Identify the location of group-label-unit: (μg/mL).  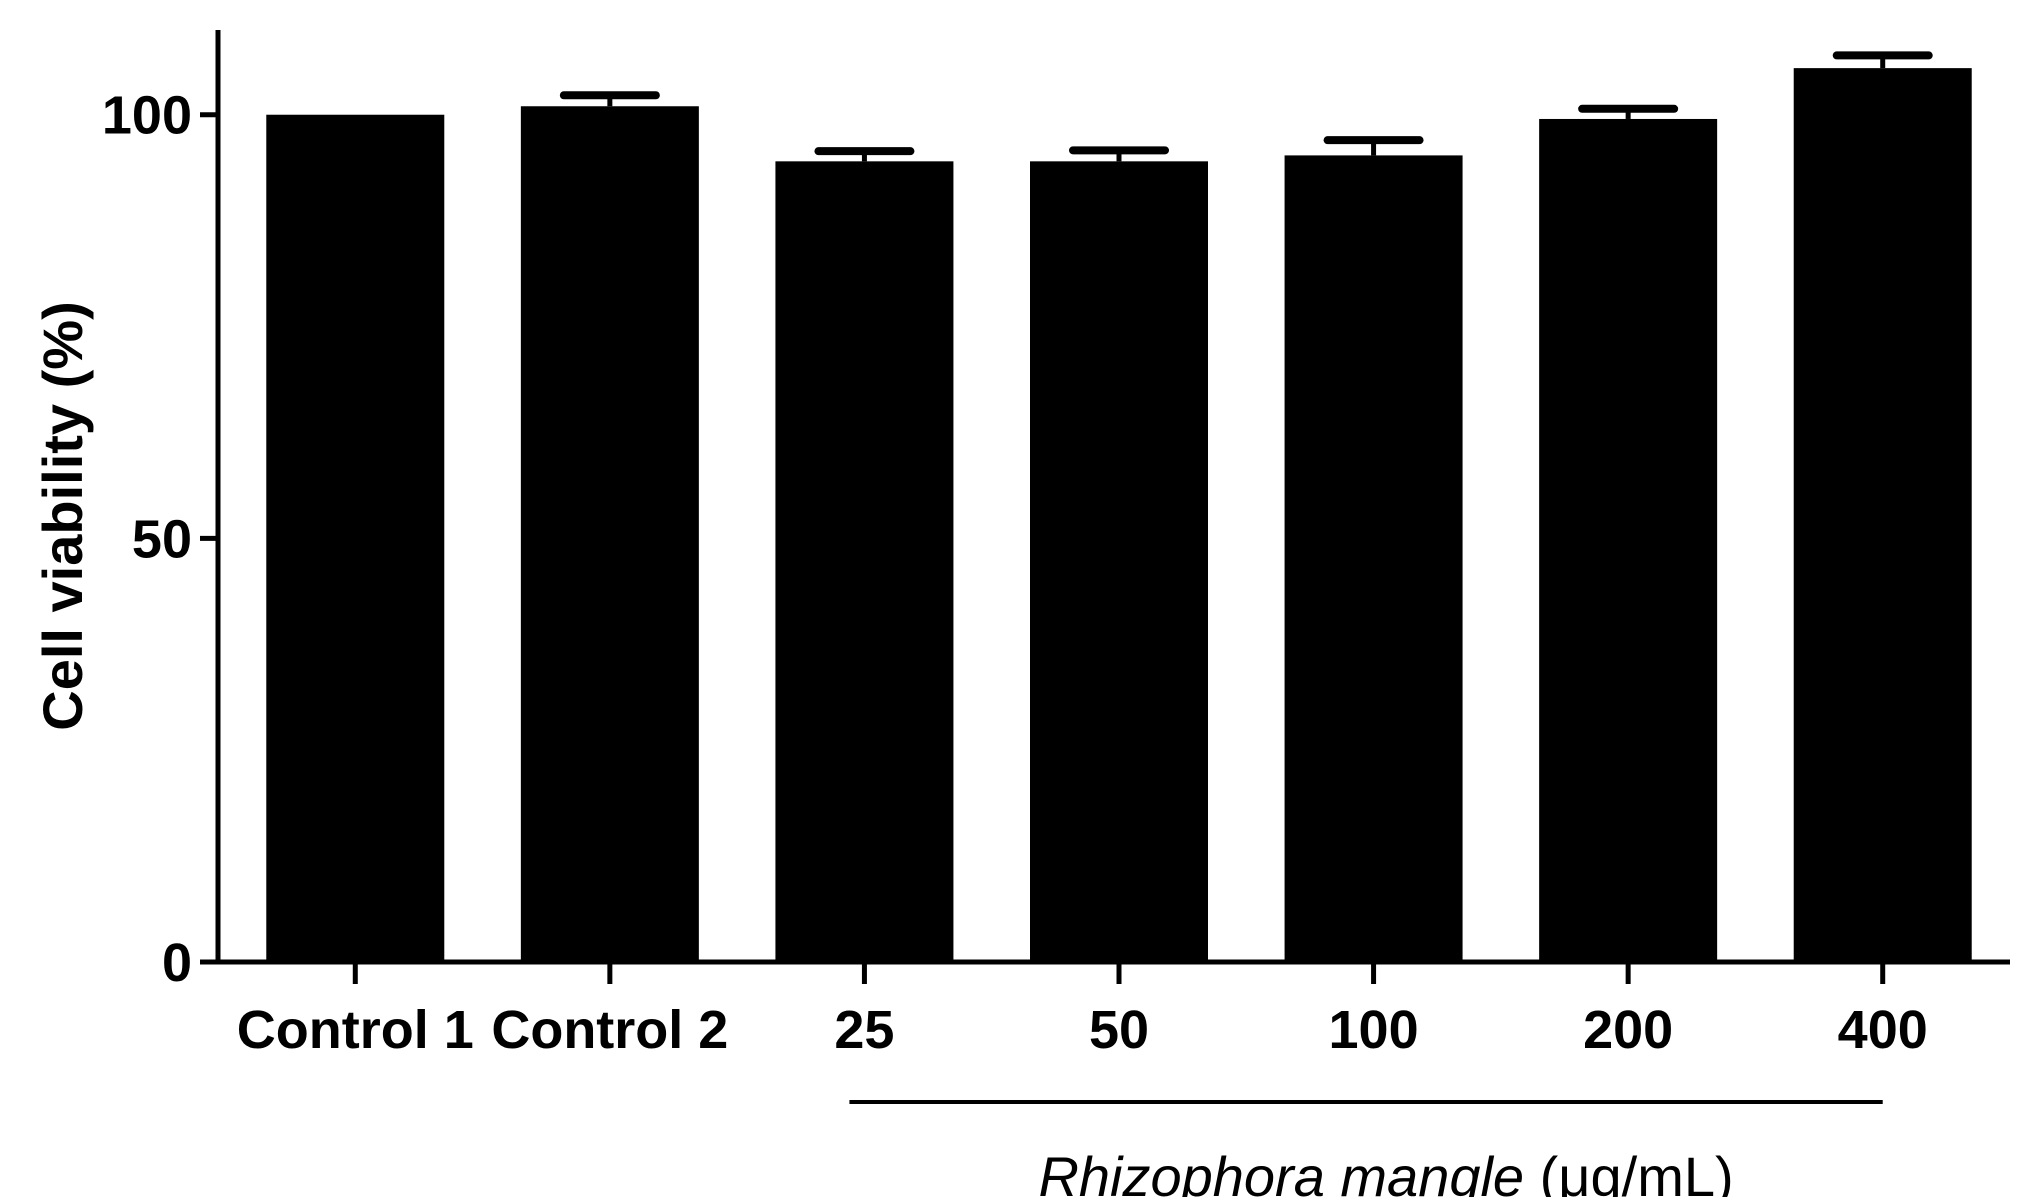
(1629, 1171).